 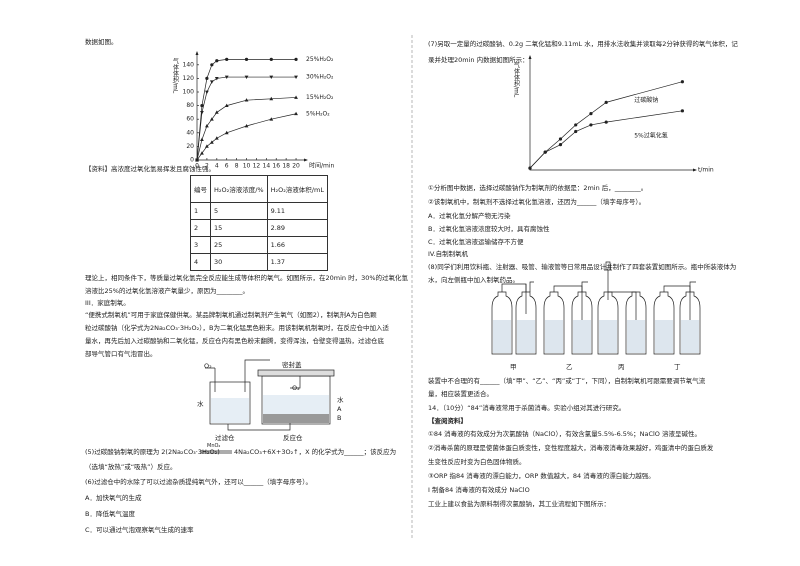 What do you see at coordinates (315, 452) in the screenshot?
I see `reaction-text: 4Na₂CO₃+6X+3O₂↑，X 的化学式为______；该反应为` at bounding box center [315, 452].